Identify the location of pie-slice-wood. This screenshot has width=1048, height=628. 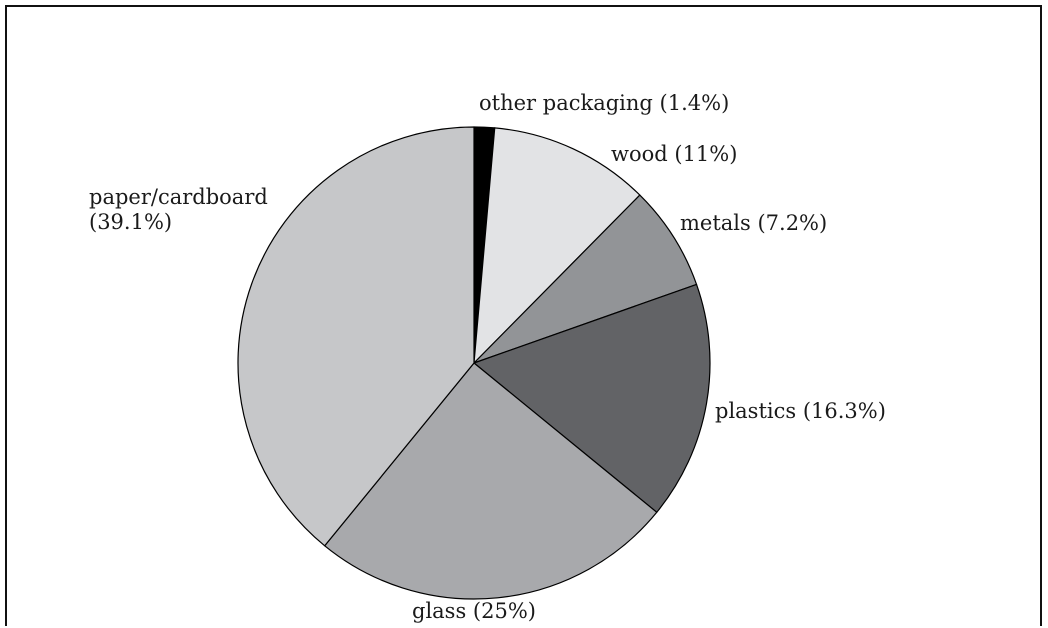
(557, 245).